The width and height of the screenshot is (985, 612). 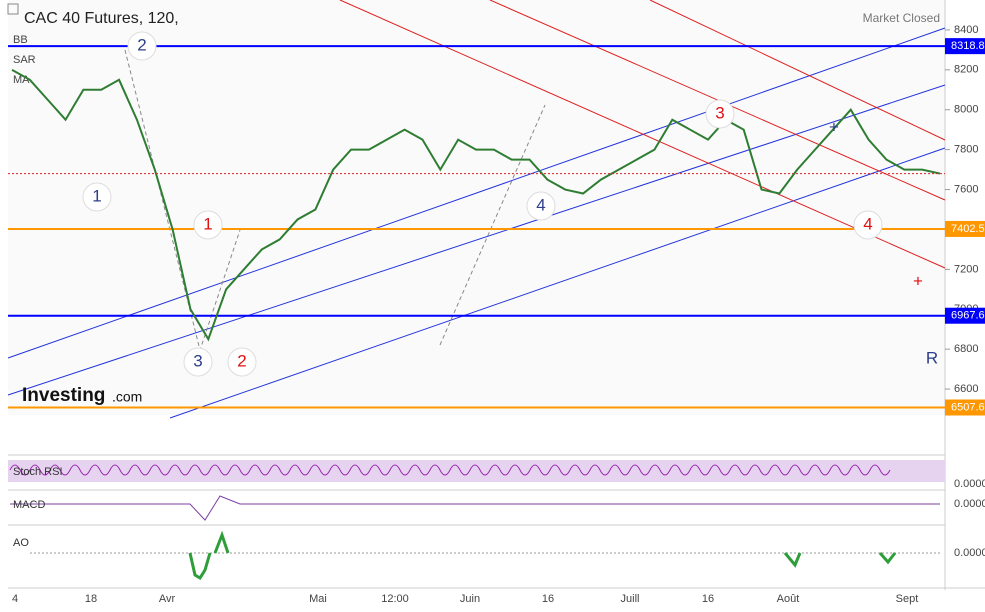 What do you see at coordinates (966, 70) in the screenshot?
I see `y-tick-label: 8200` at bounding box center [966, 70].